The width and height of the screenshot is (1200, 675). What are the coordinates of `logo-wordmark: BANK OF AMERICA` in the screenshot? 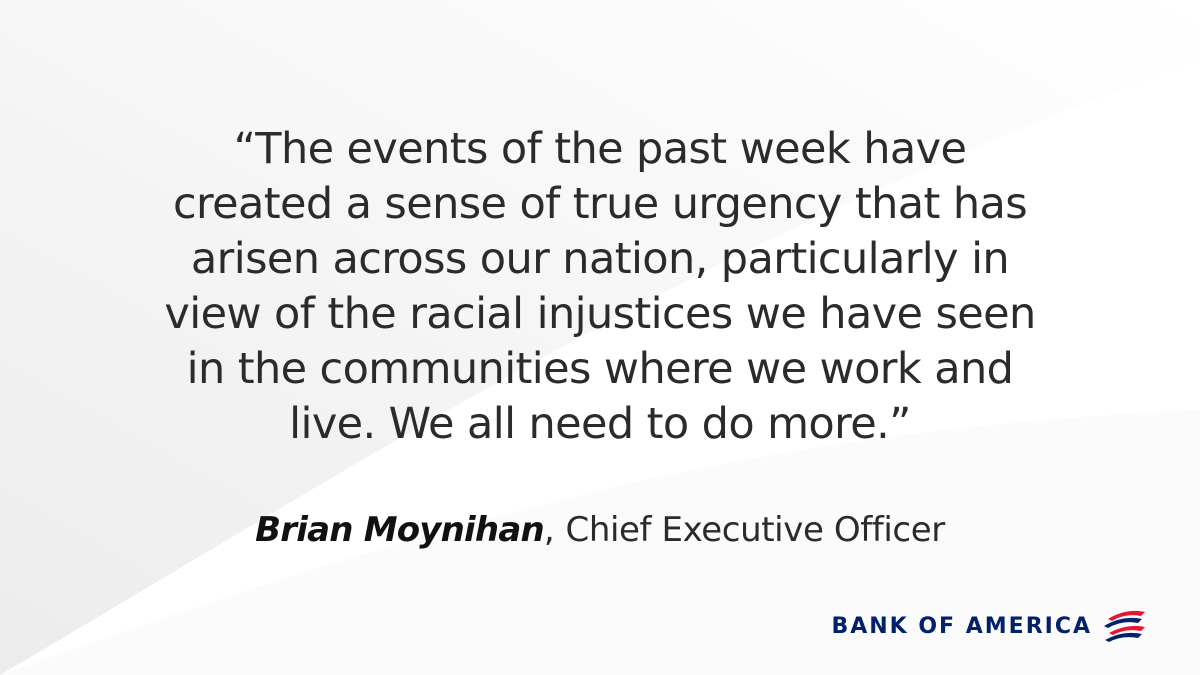 It's located at (961, 626).